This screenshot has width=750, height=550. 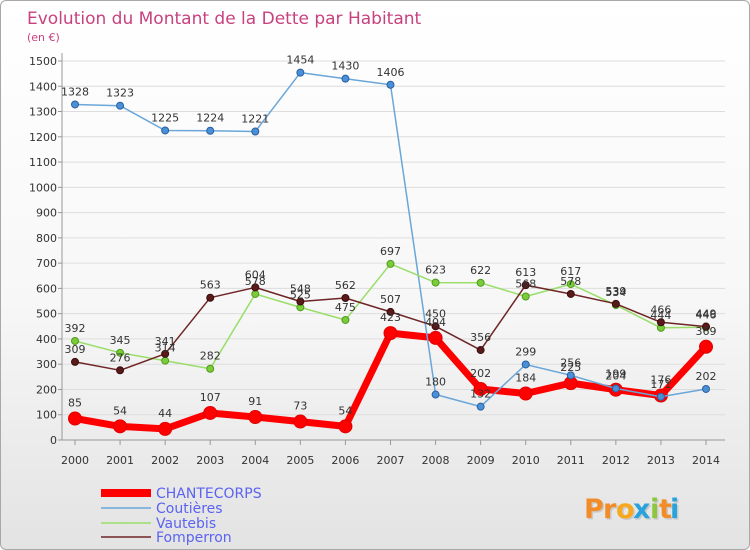 What do you see at coordinates (435, 313) in the screenshot?
I see `data-label: 450` at bounding box center [435, 313].